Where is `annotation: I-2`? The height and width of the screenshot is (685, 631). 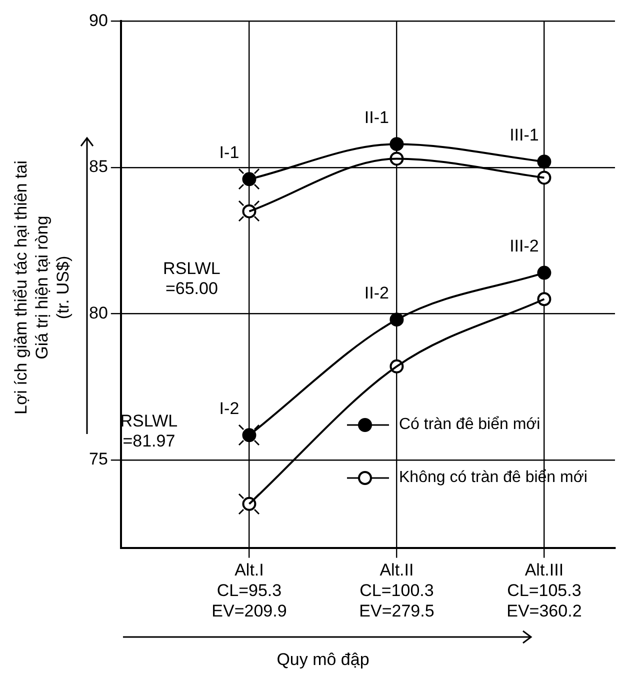
annotation: I-2 is located at coordinates (229, 408).